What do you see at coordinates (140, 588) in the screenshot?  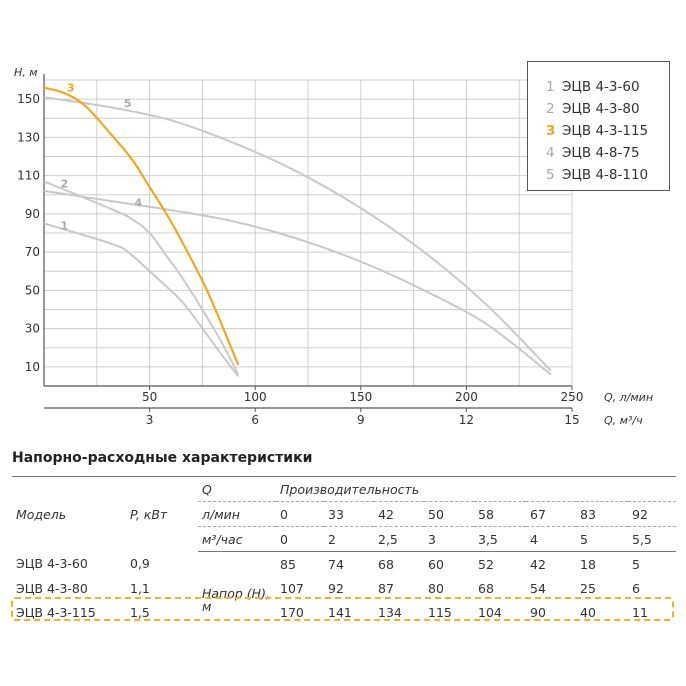 I see `power-cell: 1,1` at bounding box center [140, 588].